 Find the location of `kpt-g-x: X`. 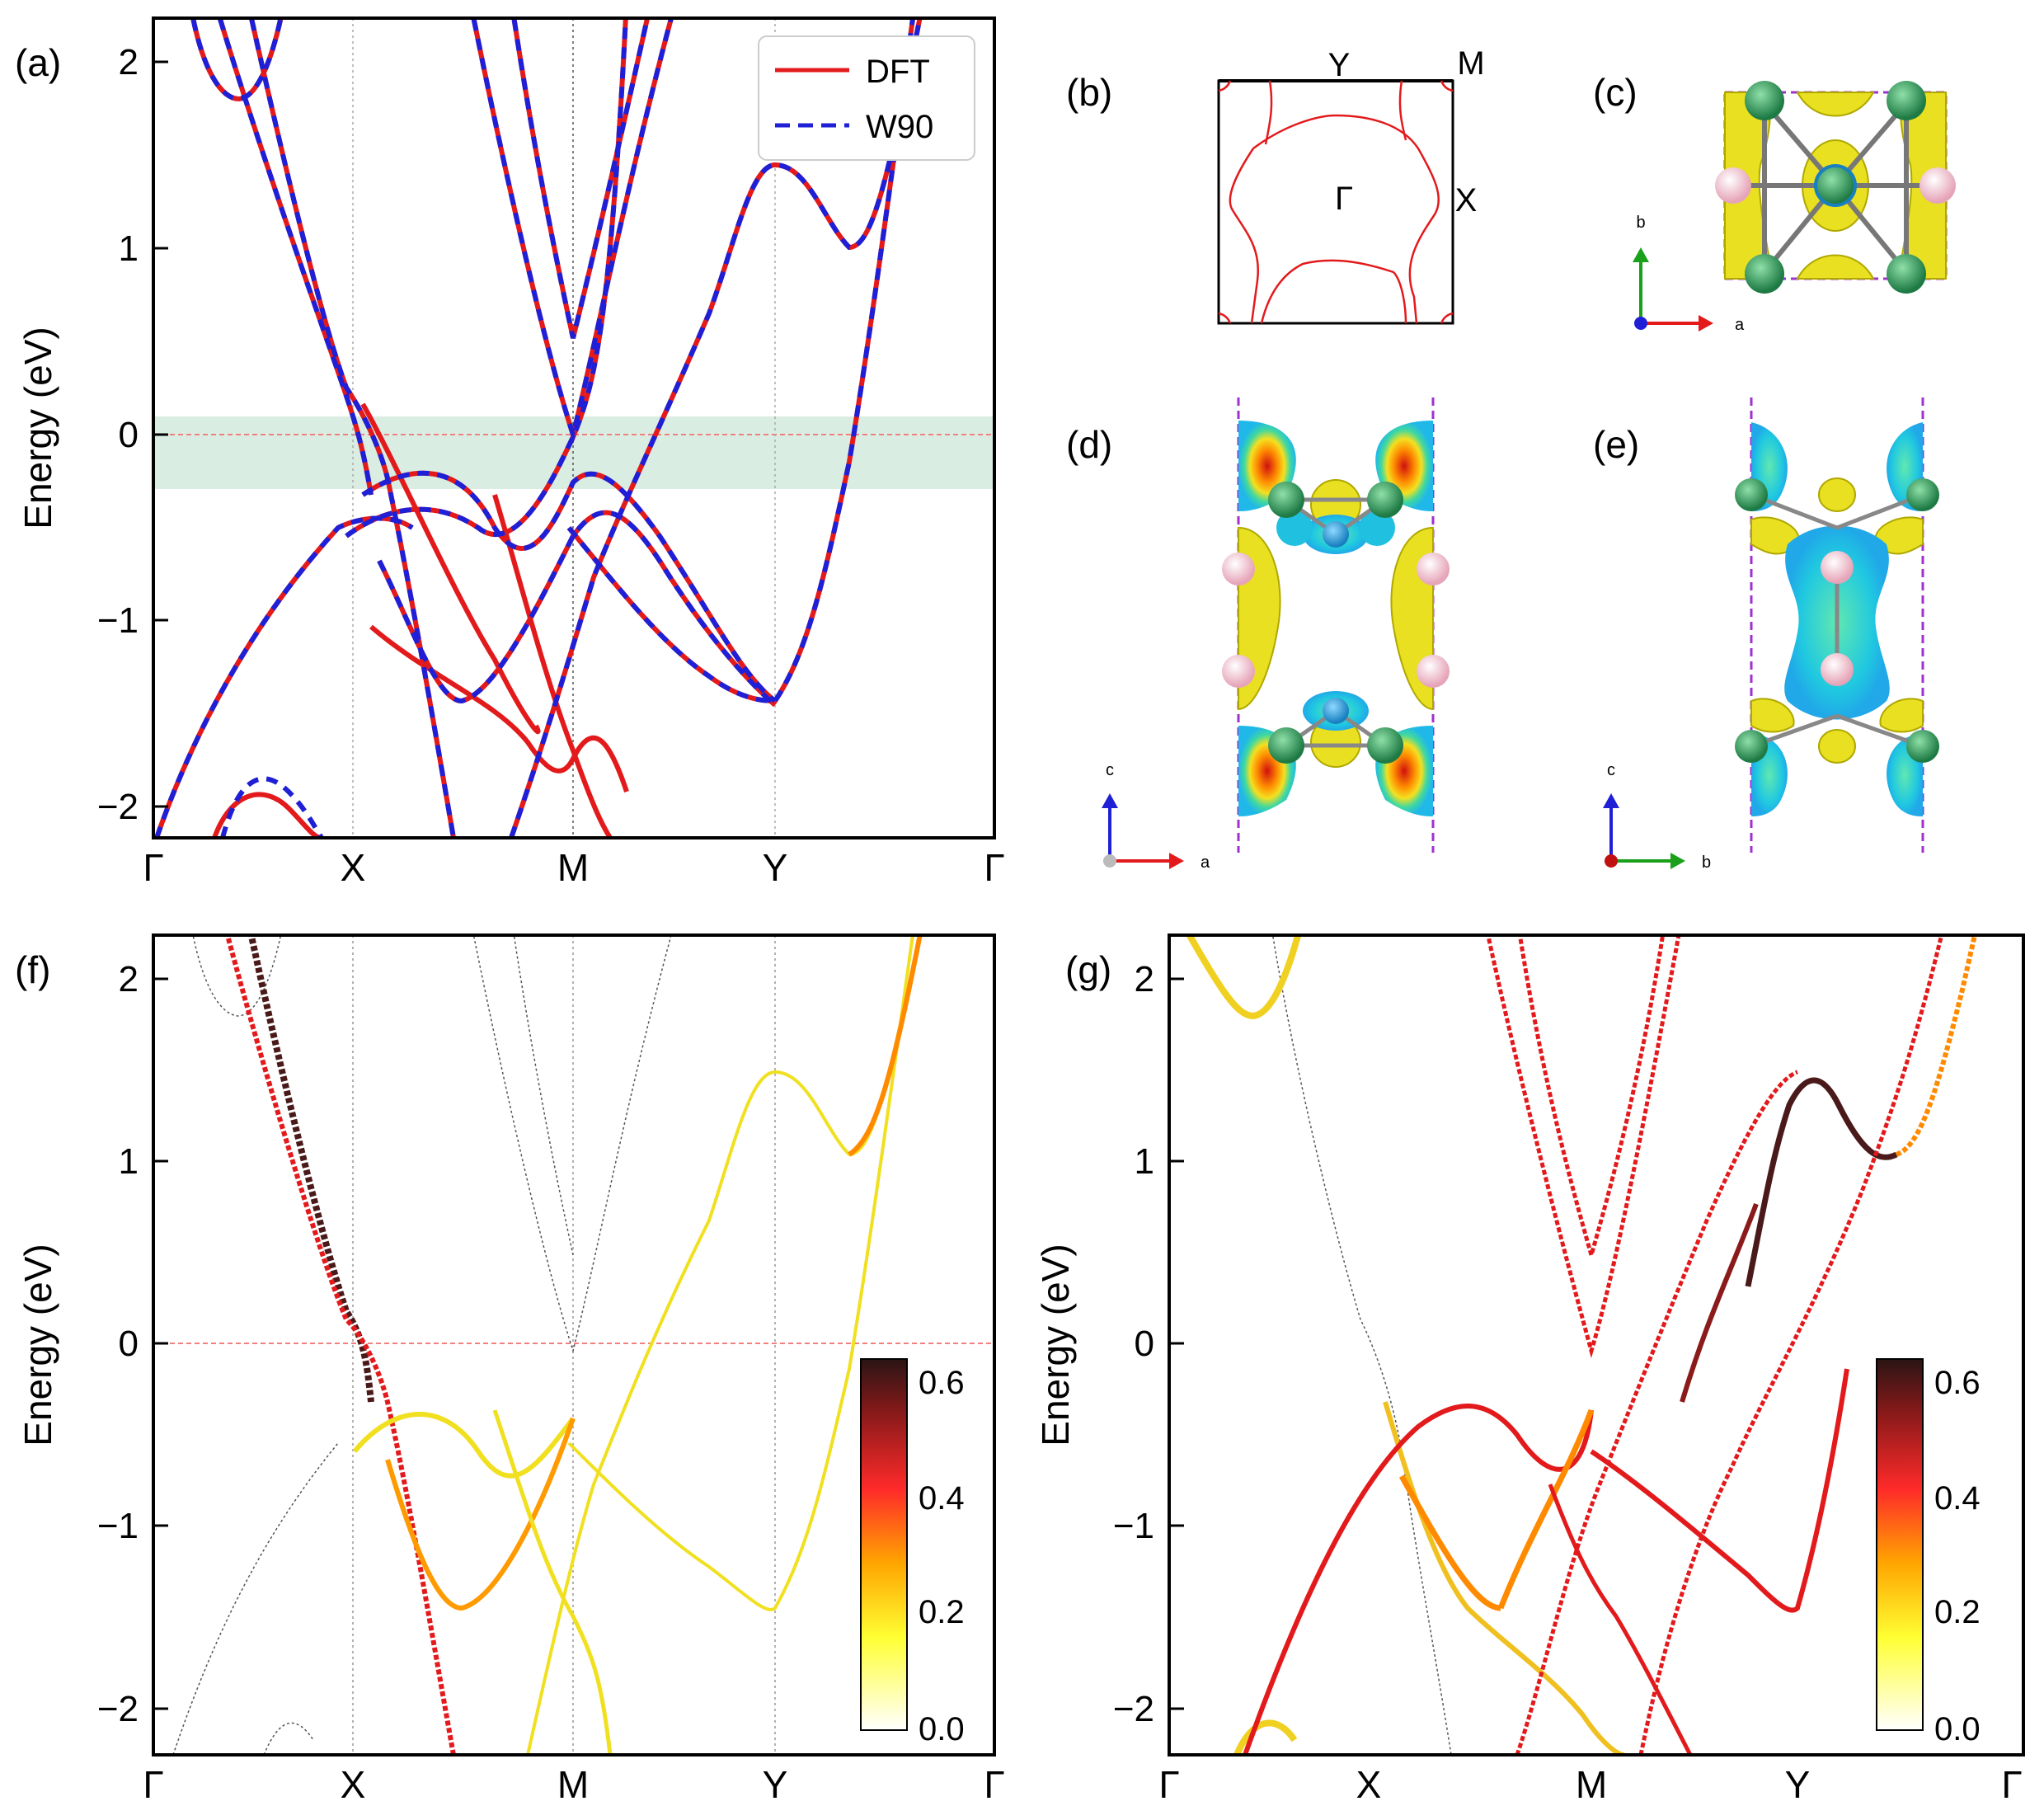

kpt-g-x: X is located at coordinates (1369, 1784).